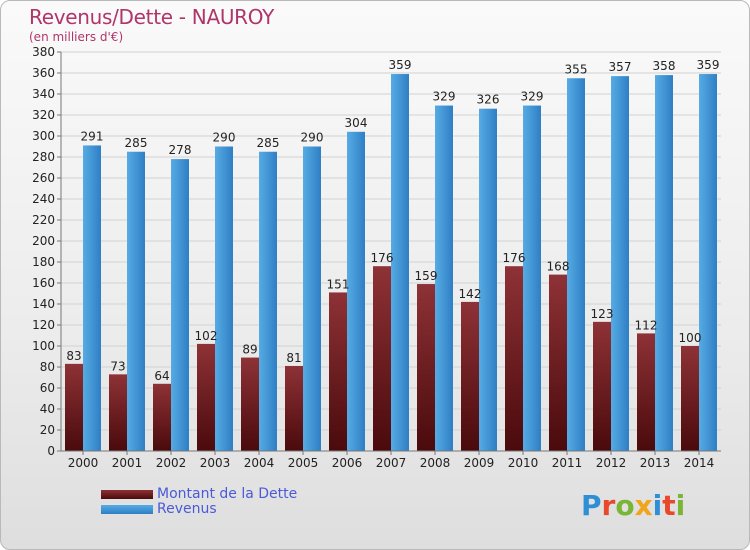  What do you see at coordinates (47, 430) in the screenshot?
I see `y-tick-label: 20` at bounding box center [47, 430].